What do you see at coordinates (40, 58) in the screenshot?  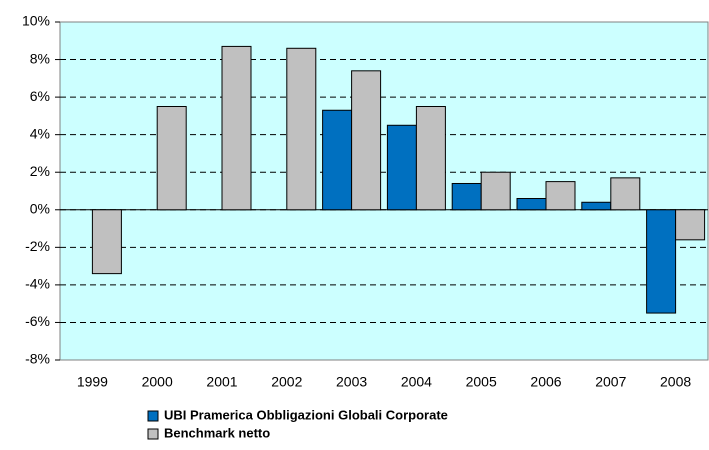 I see `y-tick-label: 8%` at bounding box center [40, 58].